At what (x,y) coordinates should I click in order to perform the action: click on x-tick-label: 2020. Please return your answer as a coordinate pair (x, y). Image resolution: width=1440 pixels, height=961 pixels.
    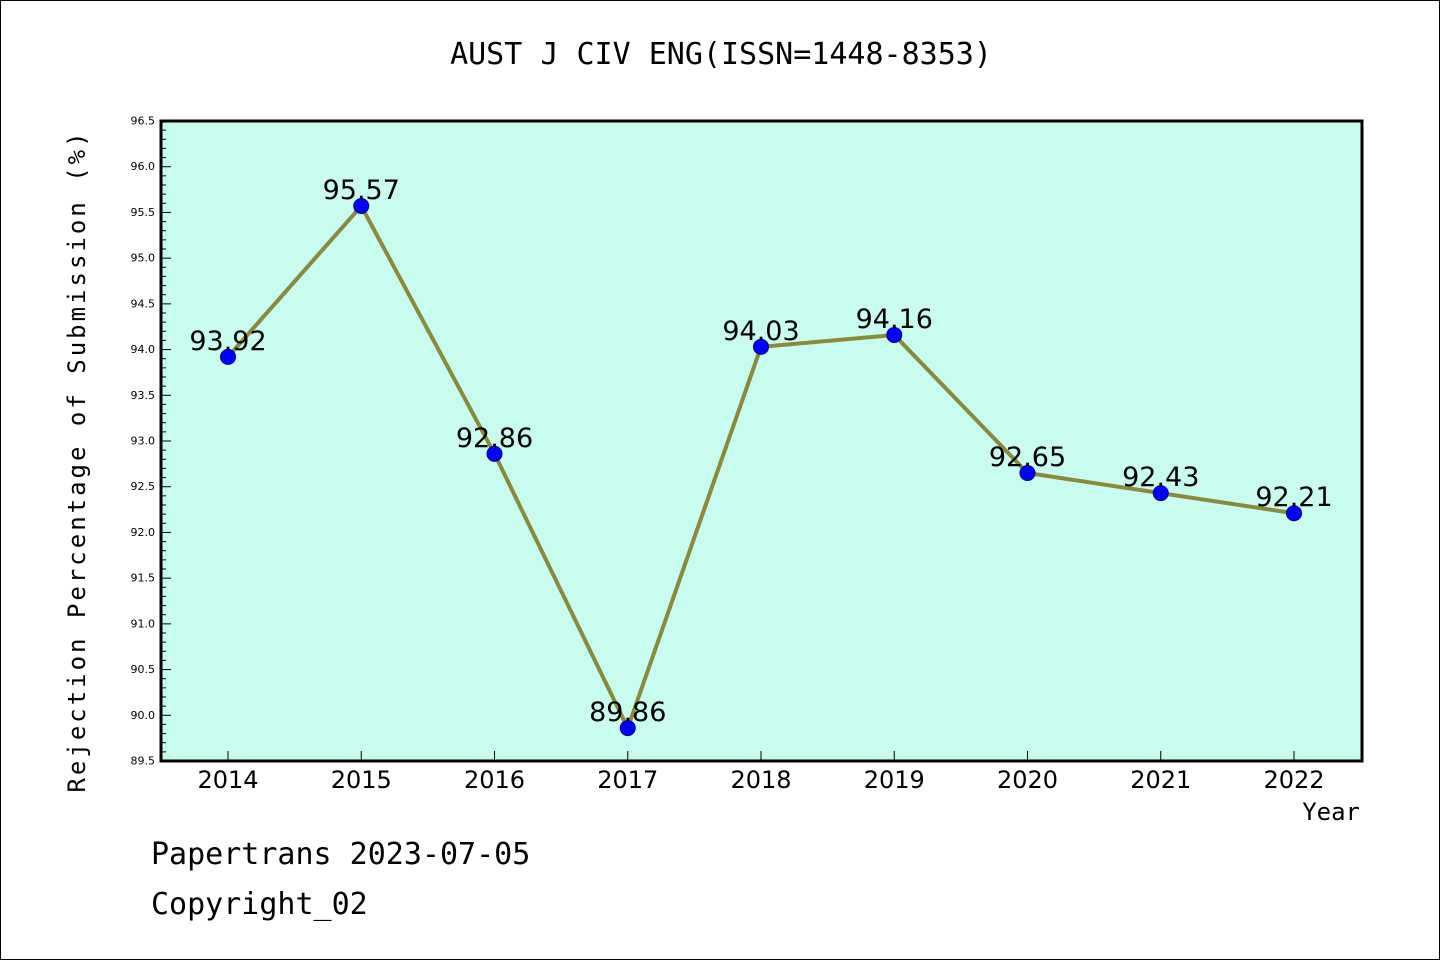
    Looking at the image, I should click on (1027, 780).